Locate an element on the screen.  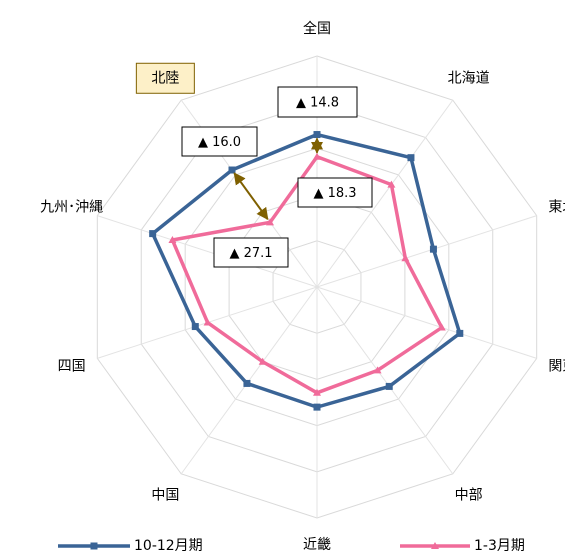
annotation: ▲ 18.3 is located at coordinates (334, 193).